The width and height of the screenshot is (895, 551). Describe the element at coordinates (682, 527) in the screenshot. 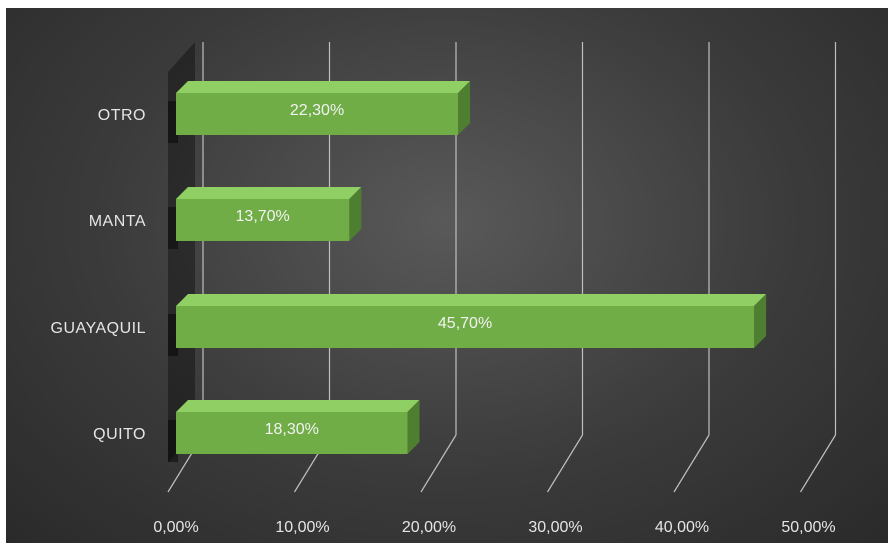

I see `x-tick-label: 40,00%` at that location.